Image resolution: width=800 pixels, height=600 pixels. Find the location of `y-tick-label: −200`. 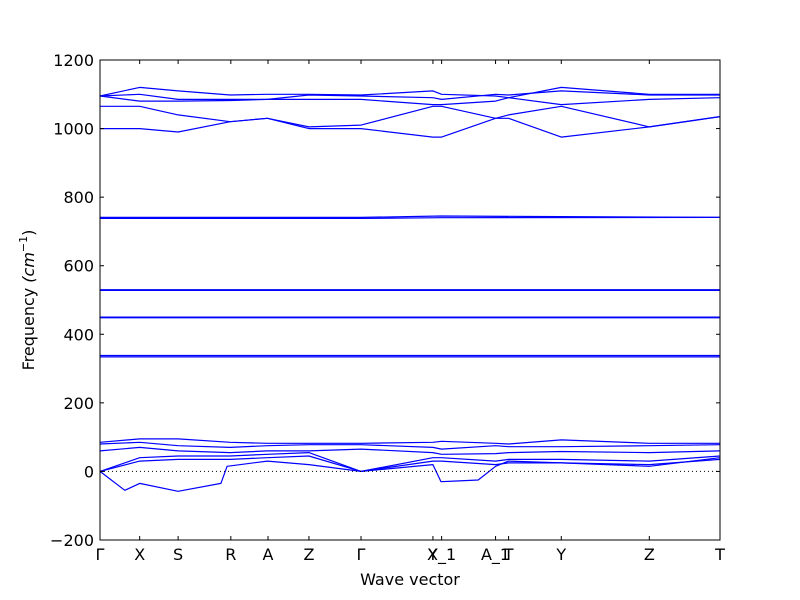

y-tick-label: −200 is located at coordinates (72, 540).